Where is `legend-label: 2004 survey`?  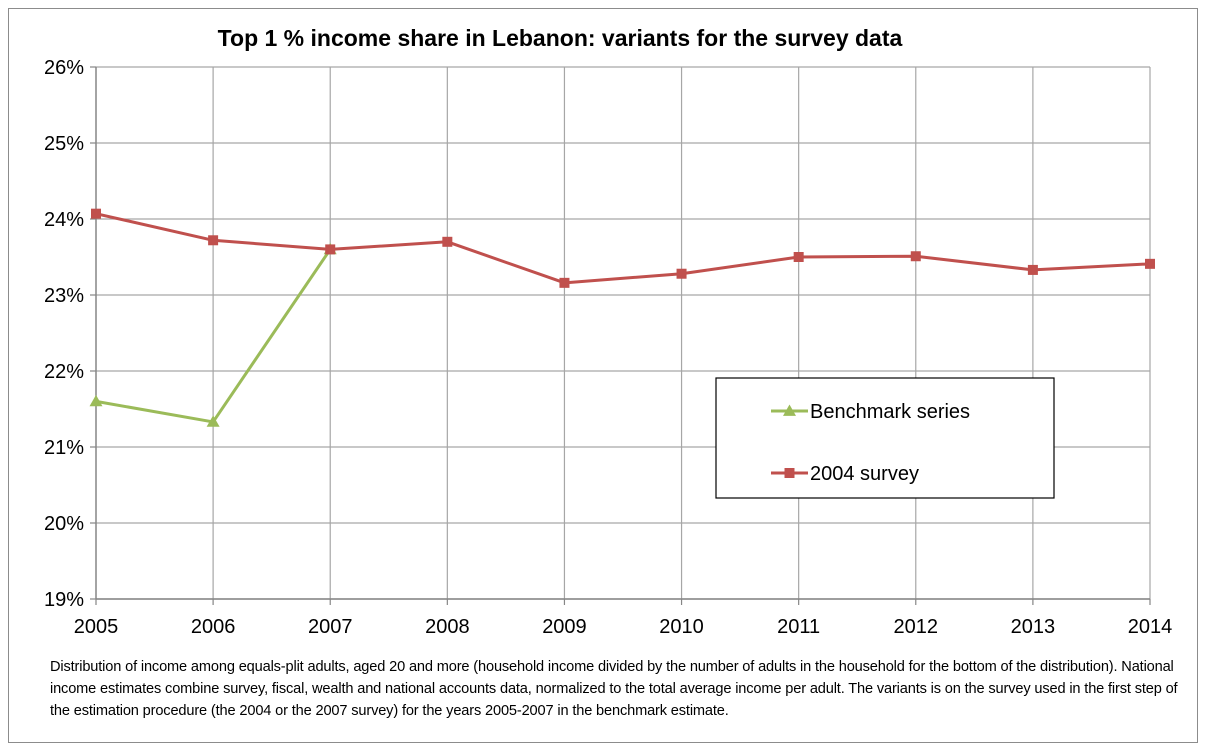
legend-label: 2004 survey is located at coordinates (864, 474).